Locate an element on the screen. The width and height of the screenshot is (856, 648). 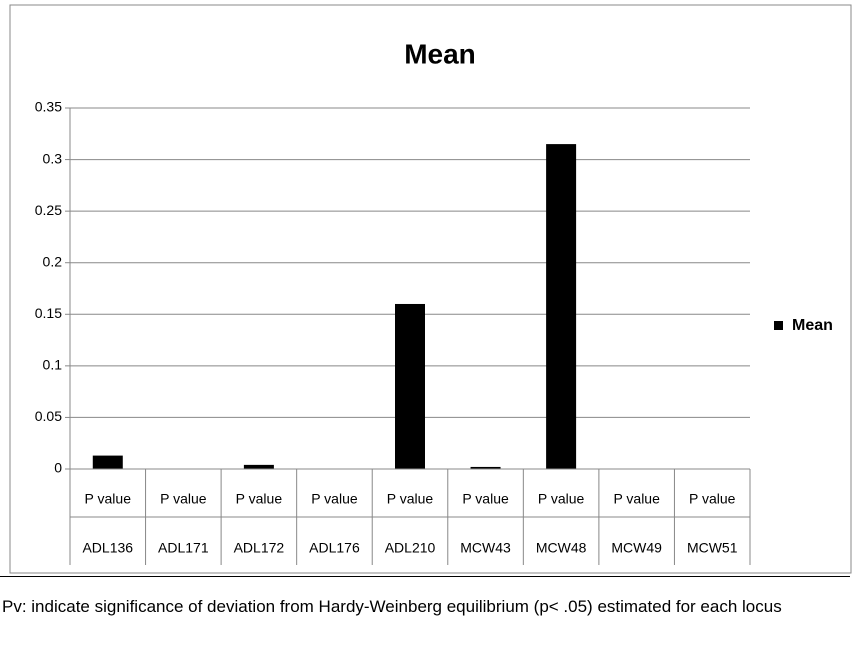
y-tick-label: 0.3 is located at coordinates (53, 158).